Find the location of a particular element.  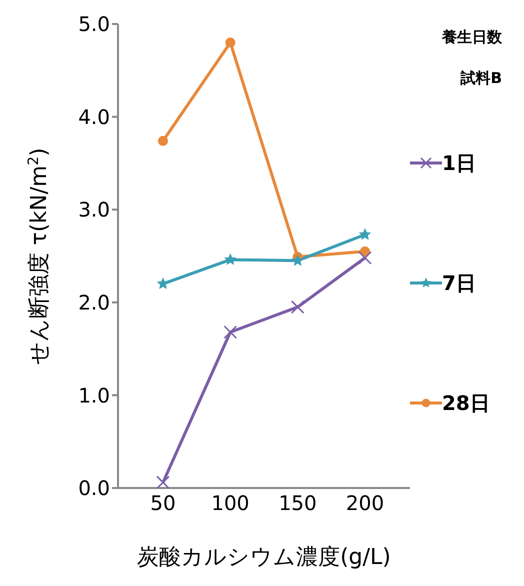

legend-label: 28日 is located at coordinates (466, 403).